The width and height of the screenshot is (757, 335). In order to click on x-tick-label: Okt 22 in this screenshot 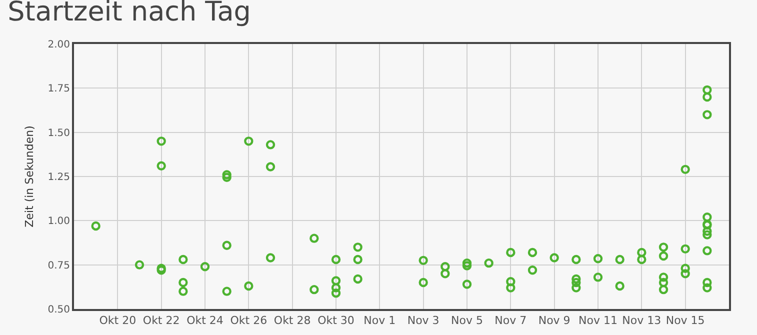, I will do `click(161, 321)`.